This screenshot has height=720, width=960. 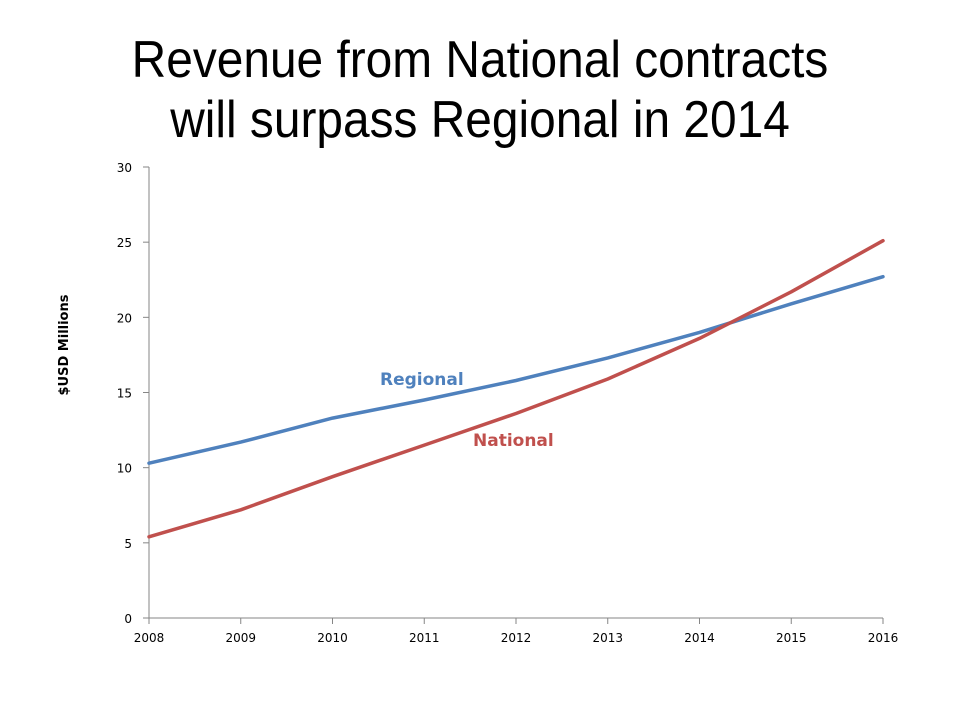 I want to click on y-tick-label: 15, so click(x=124, y=394).